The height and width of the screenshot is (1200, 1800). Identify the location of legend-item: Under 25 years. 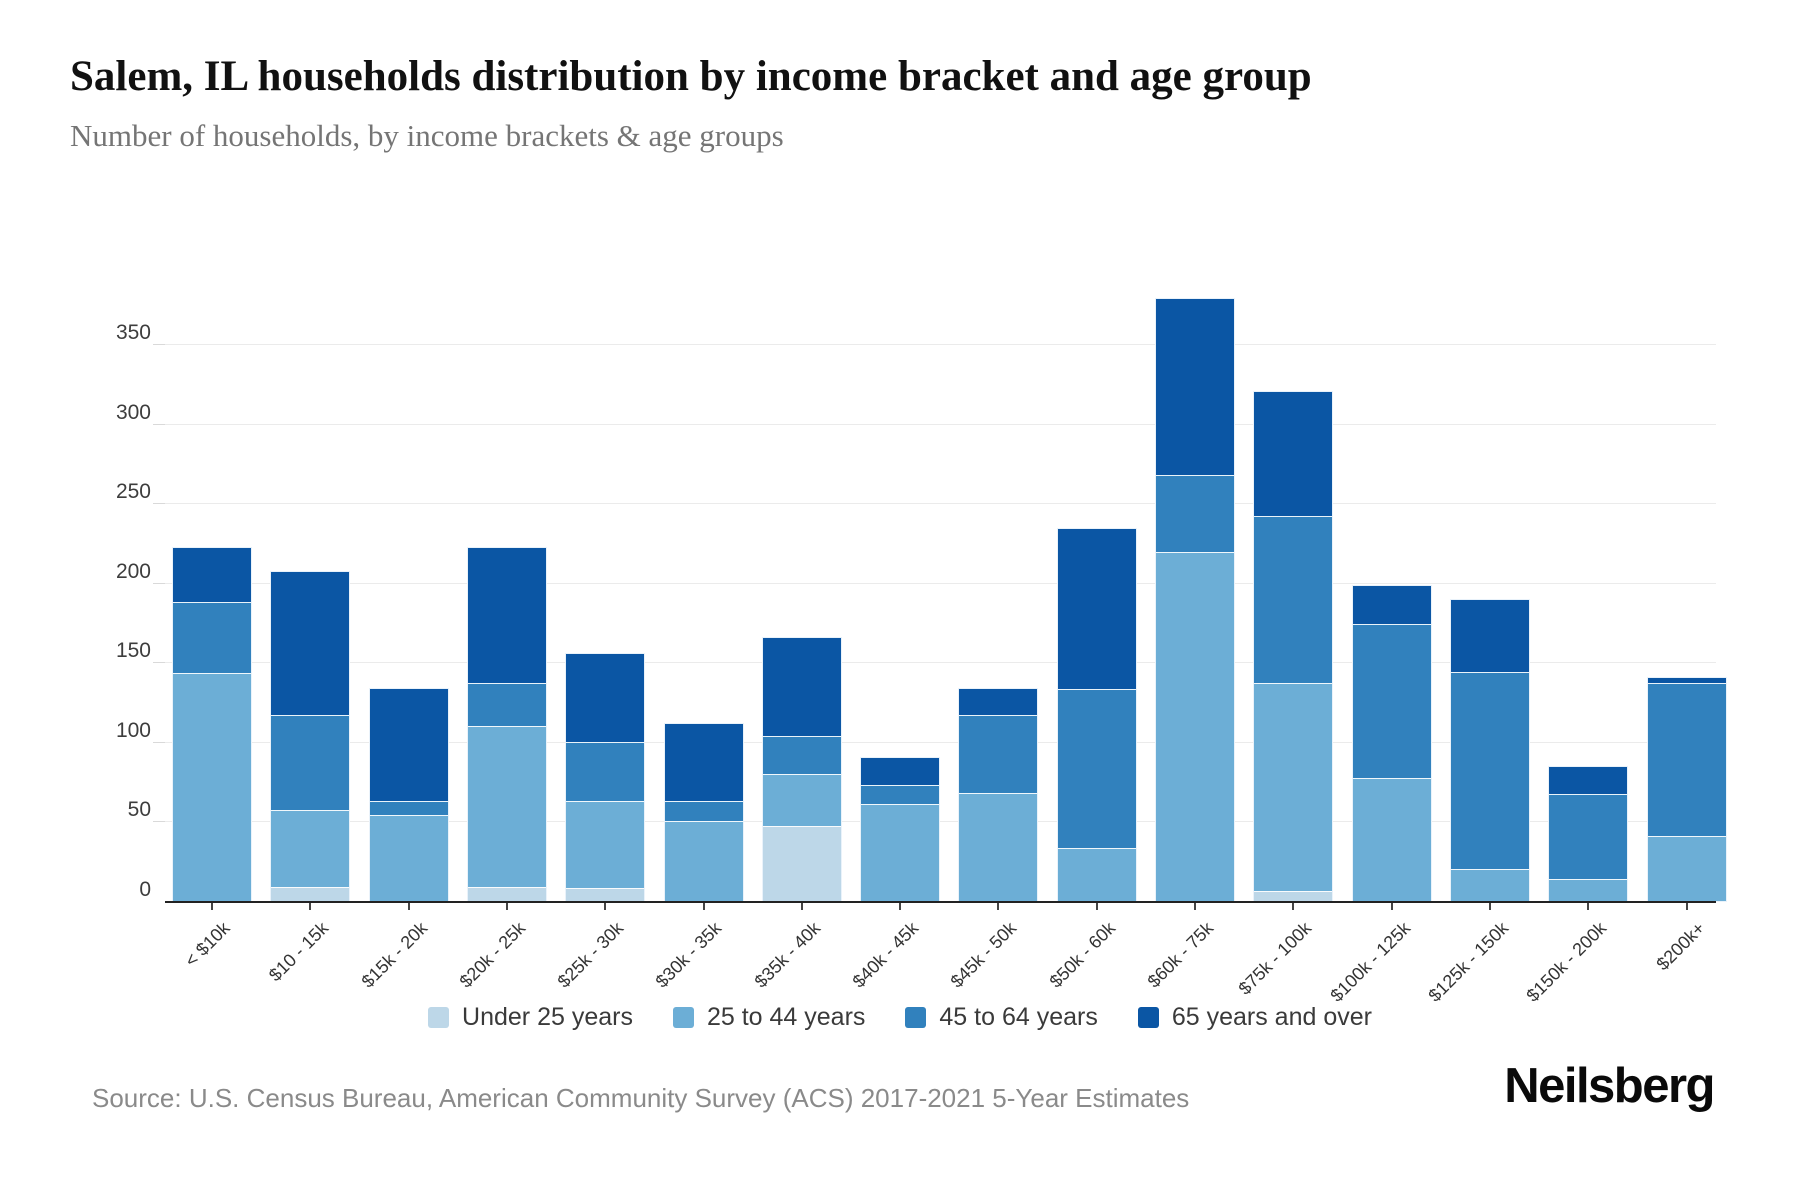
(530, 1017).